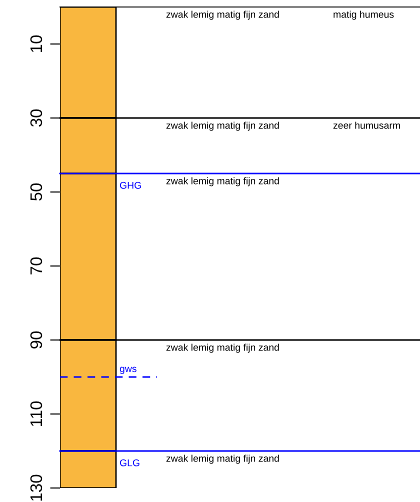 Image resolution: width=420 pixels, height=502 pixels. Describe the element at coordinates (128, 370) in the screenshot. I see `ref-line-label: gws` at that location.